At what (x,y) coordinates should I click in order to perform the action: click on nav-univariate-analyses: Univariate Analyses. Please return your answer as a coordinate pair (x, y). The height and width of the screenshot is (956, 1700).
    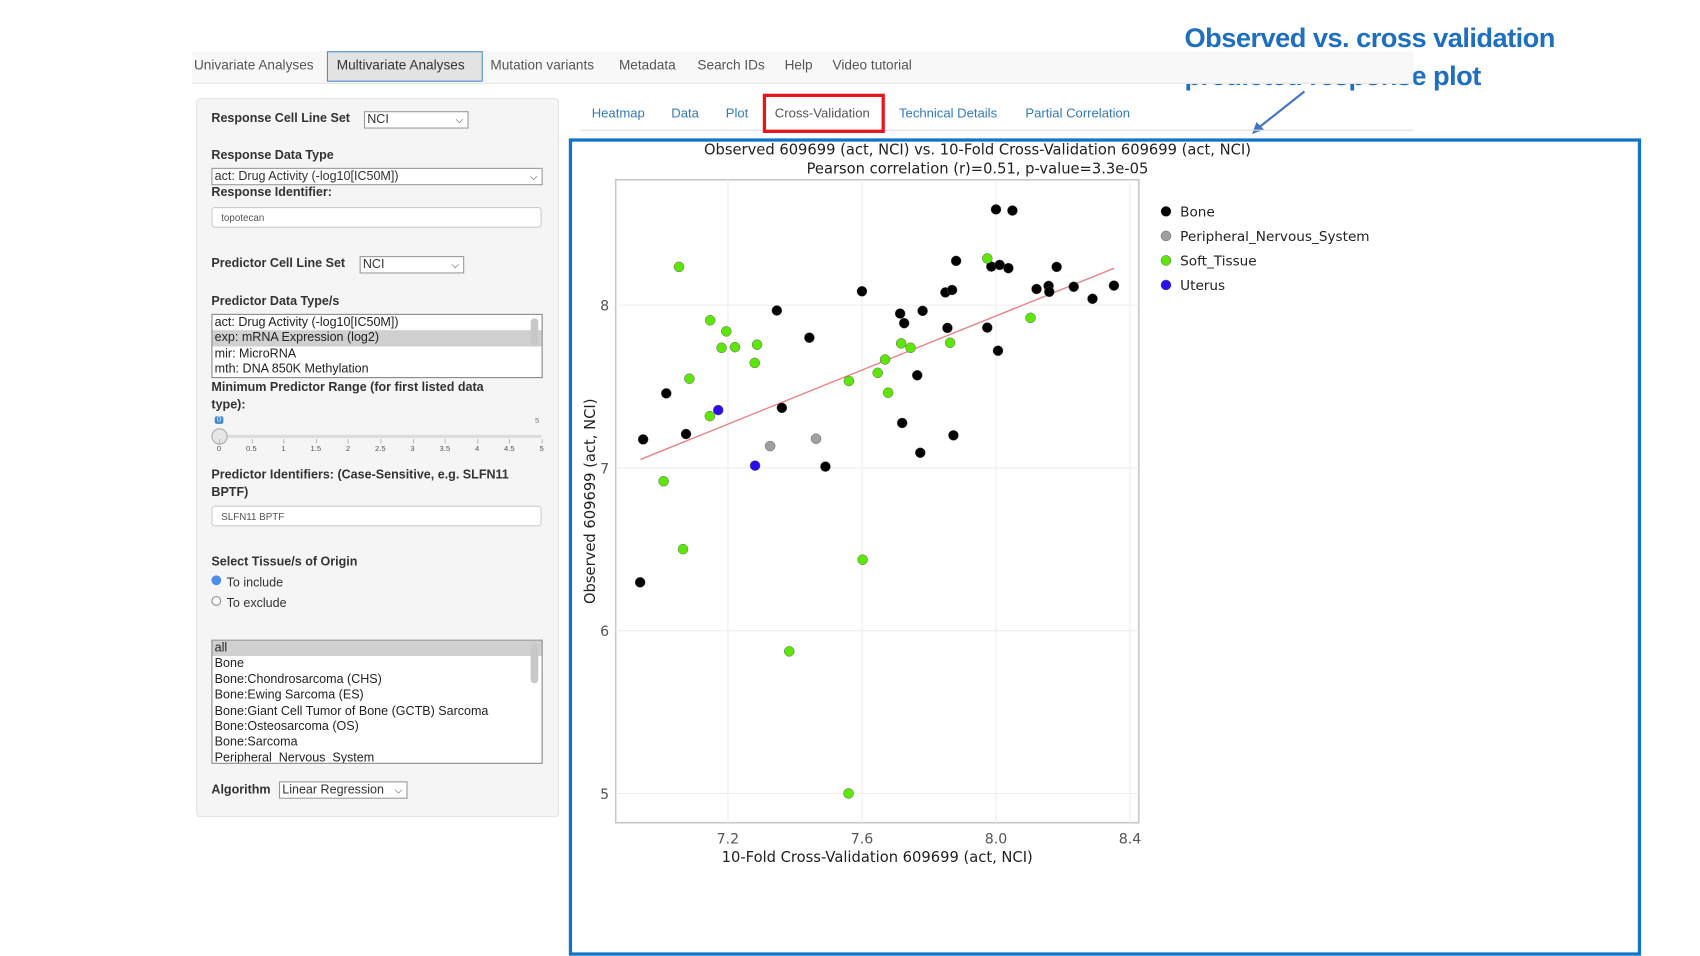
    Looking at the image, I should click on (253, 65).